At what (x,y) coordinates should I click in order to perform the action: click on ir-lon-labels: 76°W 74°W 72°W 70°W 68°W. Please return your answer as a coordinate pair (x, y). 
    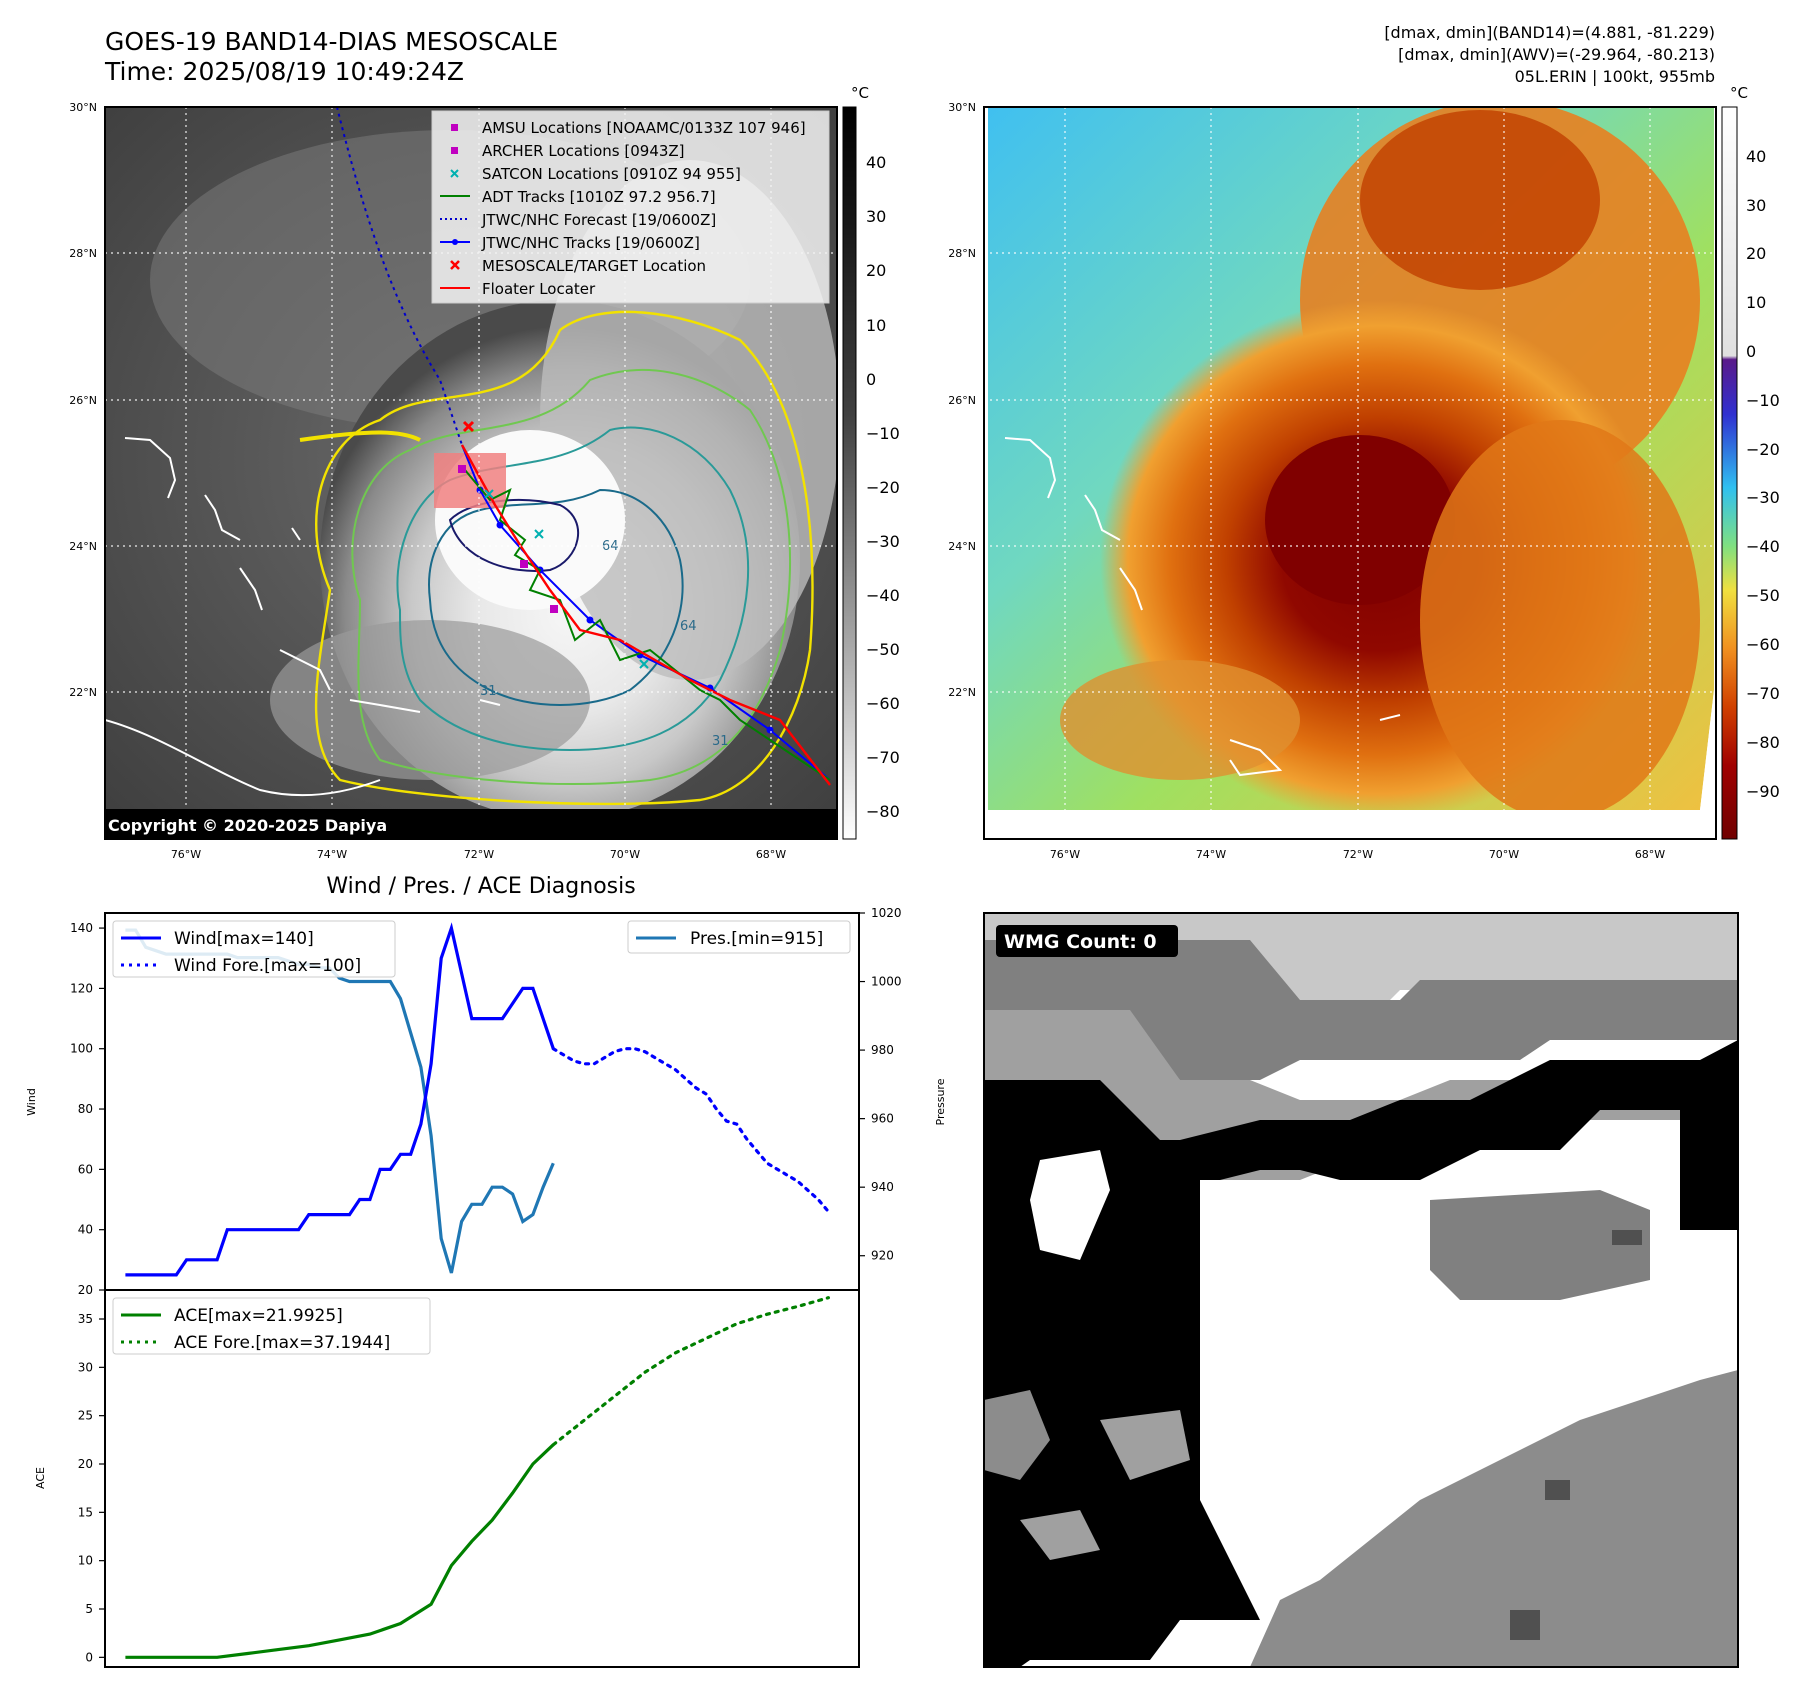
    Looking at the image, I should click on (478, 854).